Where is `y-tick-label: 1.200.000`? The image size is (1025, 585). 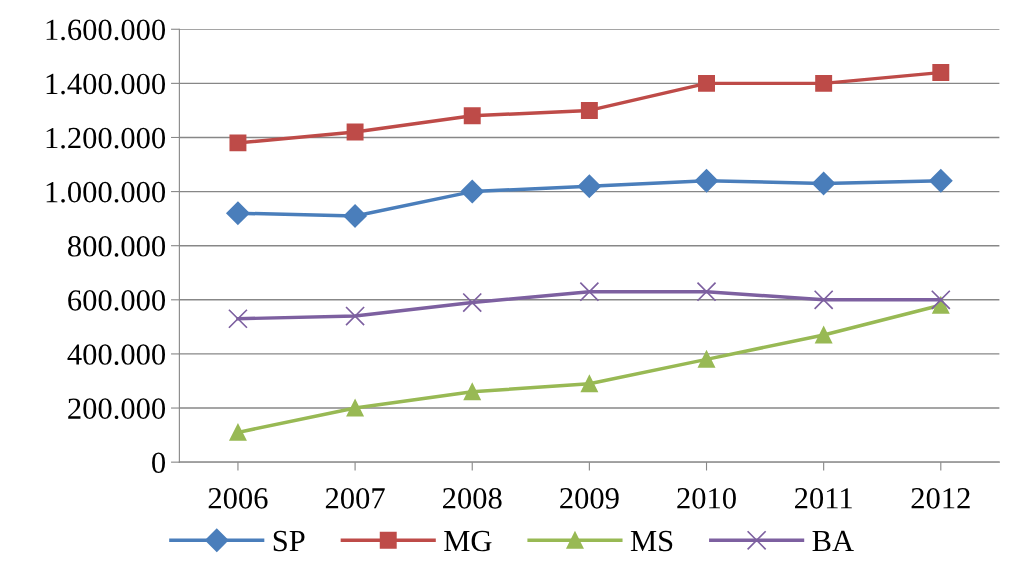 y-tick-label: 1.200.000 is located at coordinates (106, 138).